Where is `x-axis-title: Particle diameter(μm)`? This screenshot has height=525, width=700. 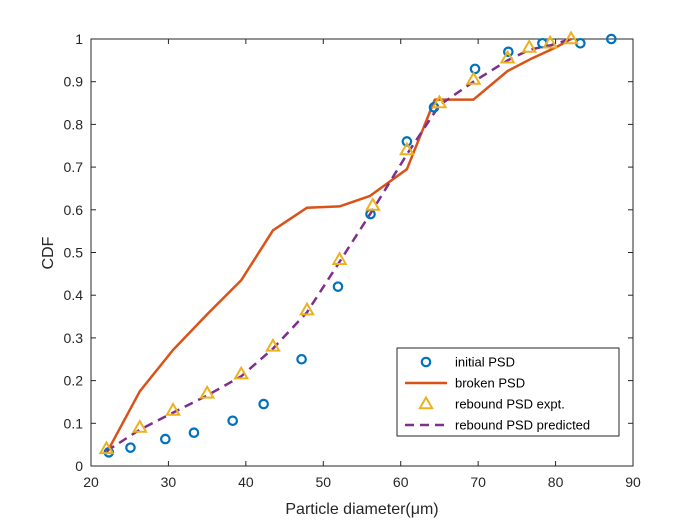
x-axis-title: Particle diameter(μm) is located at coordinates (361, 509).